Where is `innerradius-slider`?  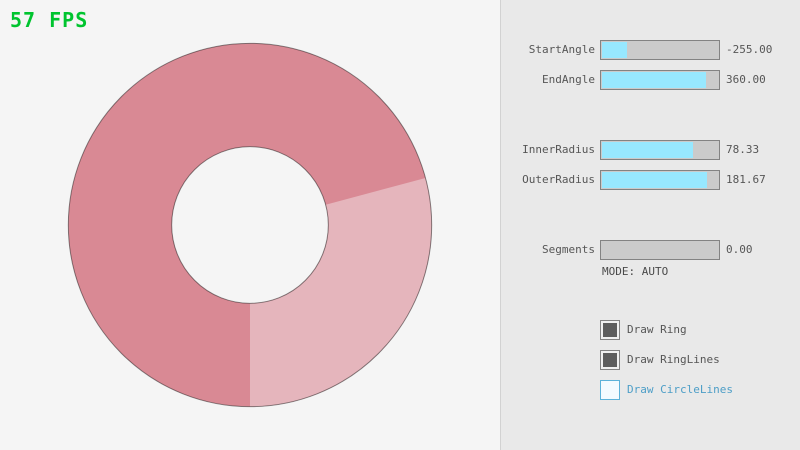
innerradius-slider is located at coordinates (660, 150).